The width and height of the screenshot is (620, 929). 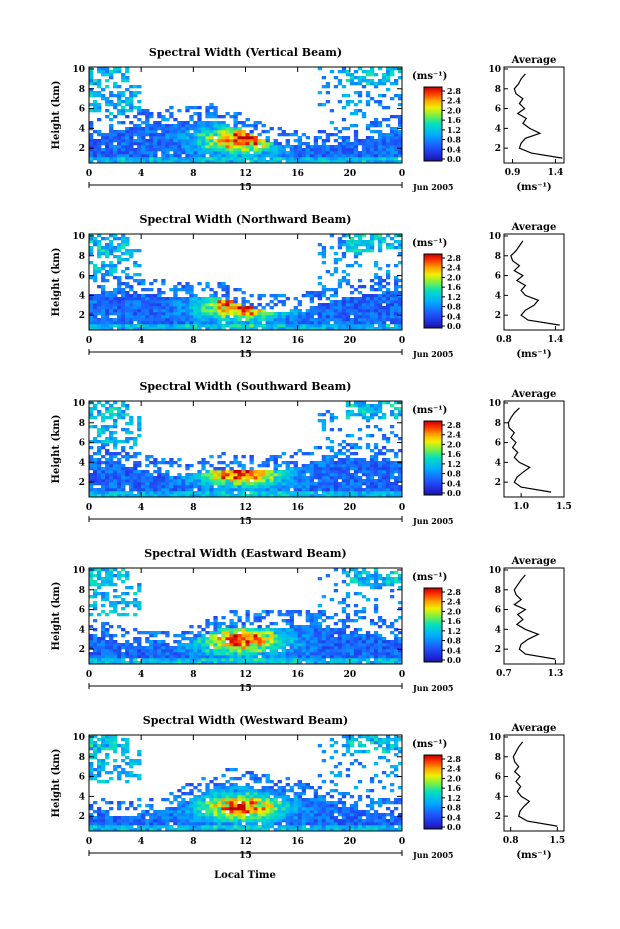 What do you see at coordinates (529, 450) in the screenshot?
I see `avg-profile-line` at bounding box center [529, 450].